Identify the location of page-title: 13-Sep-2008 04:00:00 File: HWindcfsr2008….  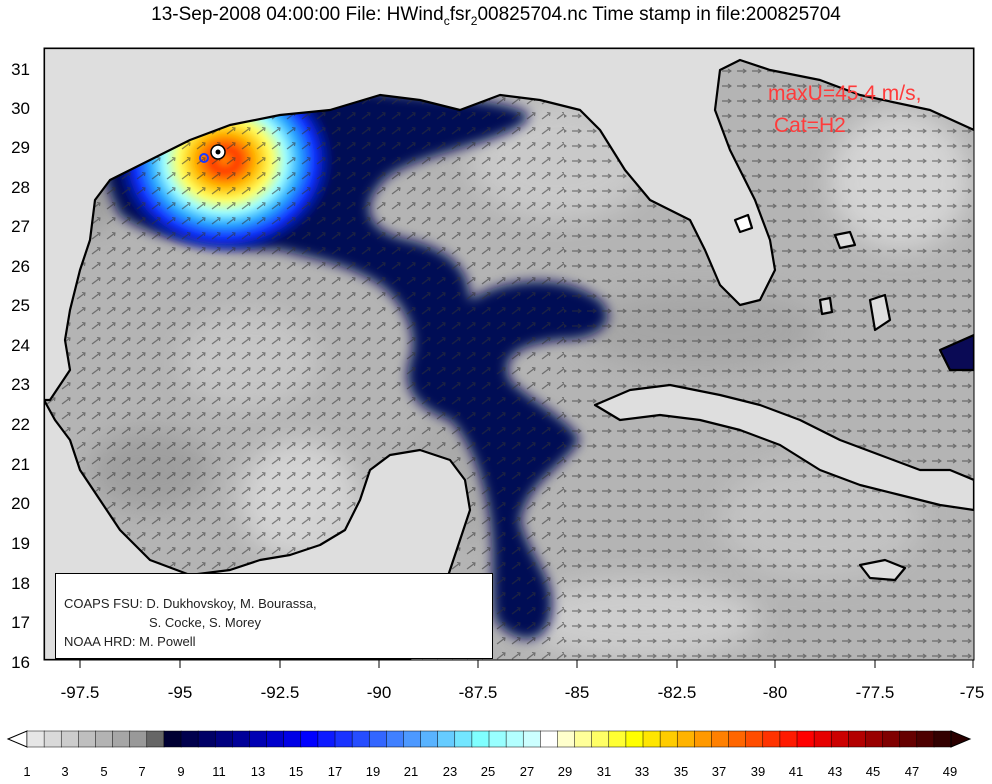
(496, 16).